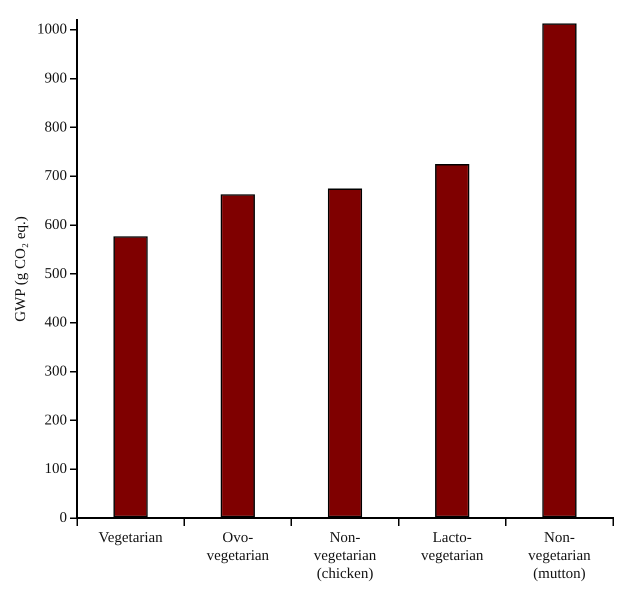 This screenshot has height=594, width=627. What do you see at coordinates (131, 538) in the screenshot?
I see `x-tick-label: Vegetarian` at bounding box center [131, 538].